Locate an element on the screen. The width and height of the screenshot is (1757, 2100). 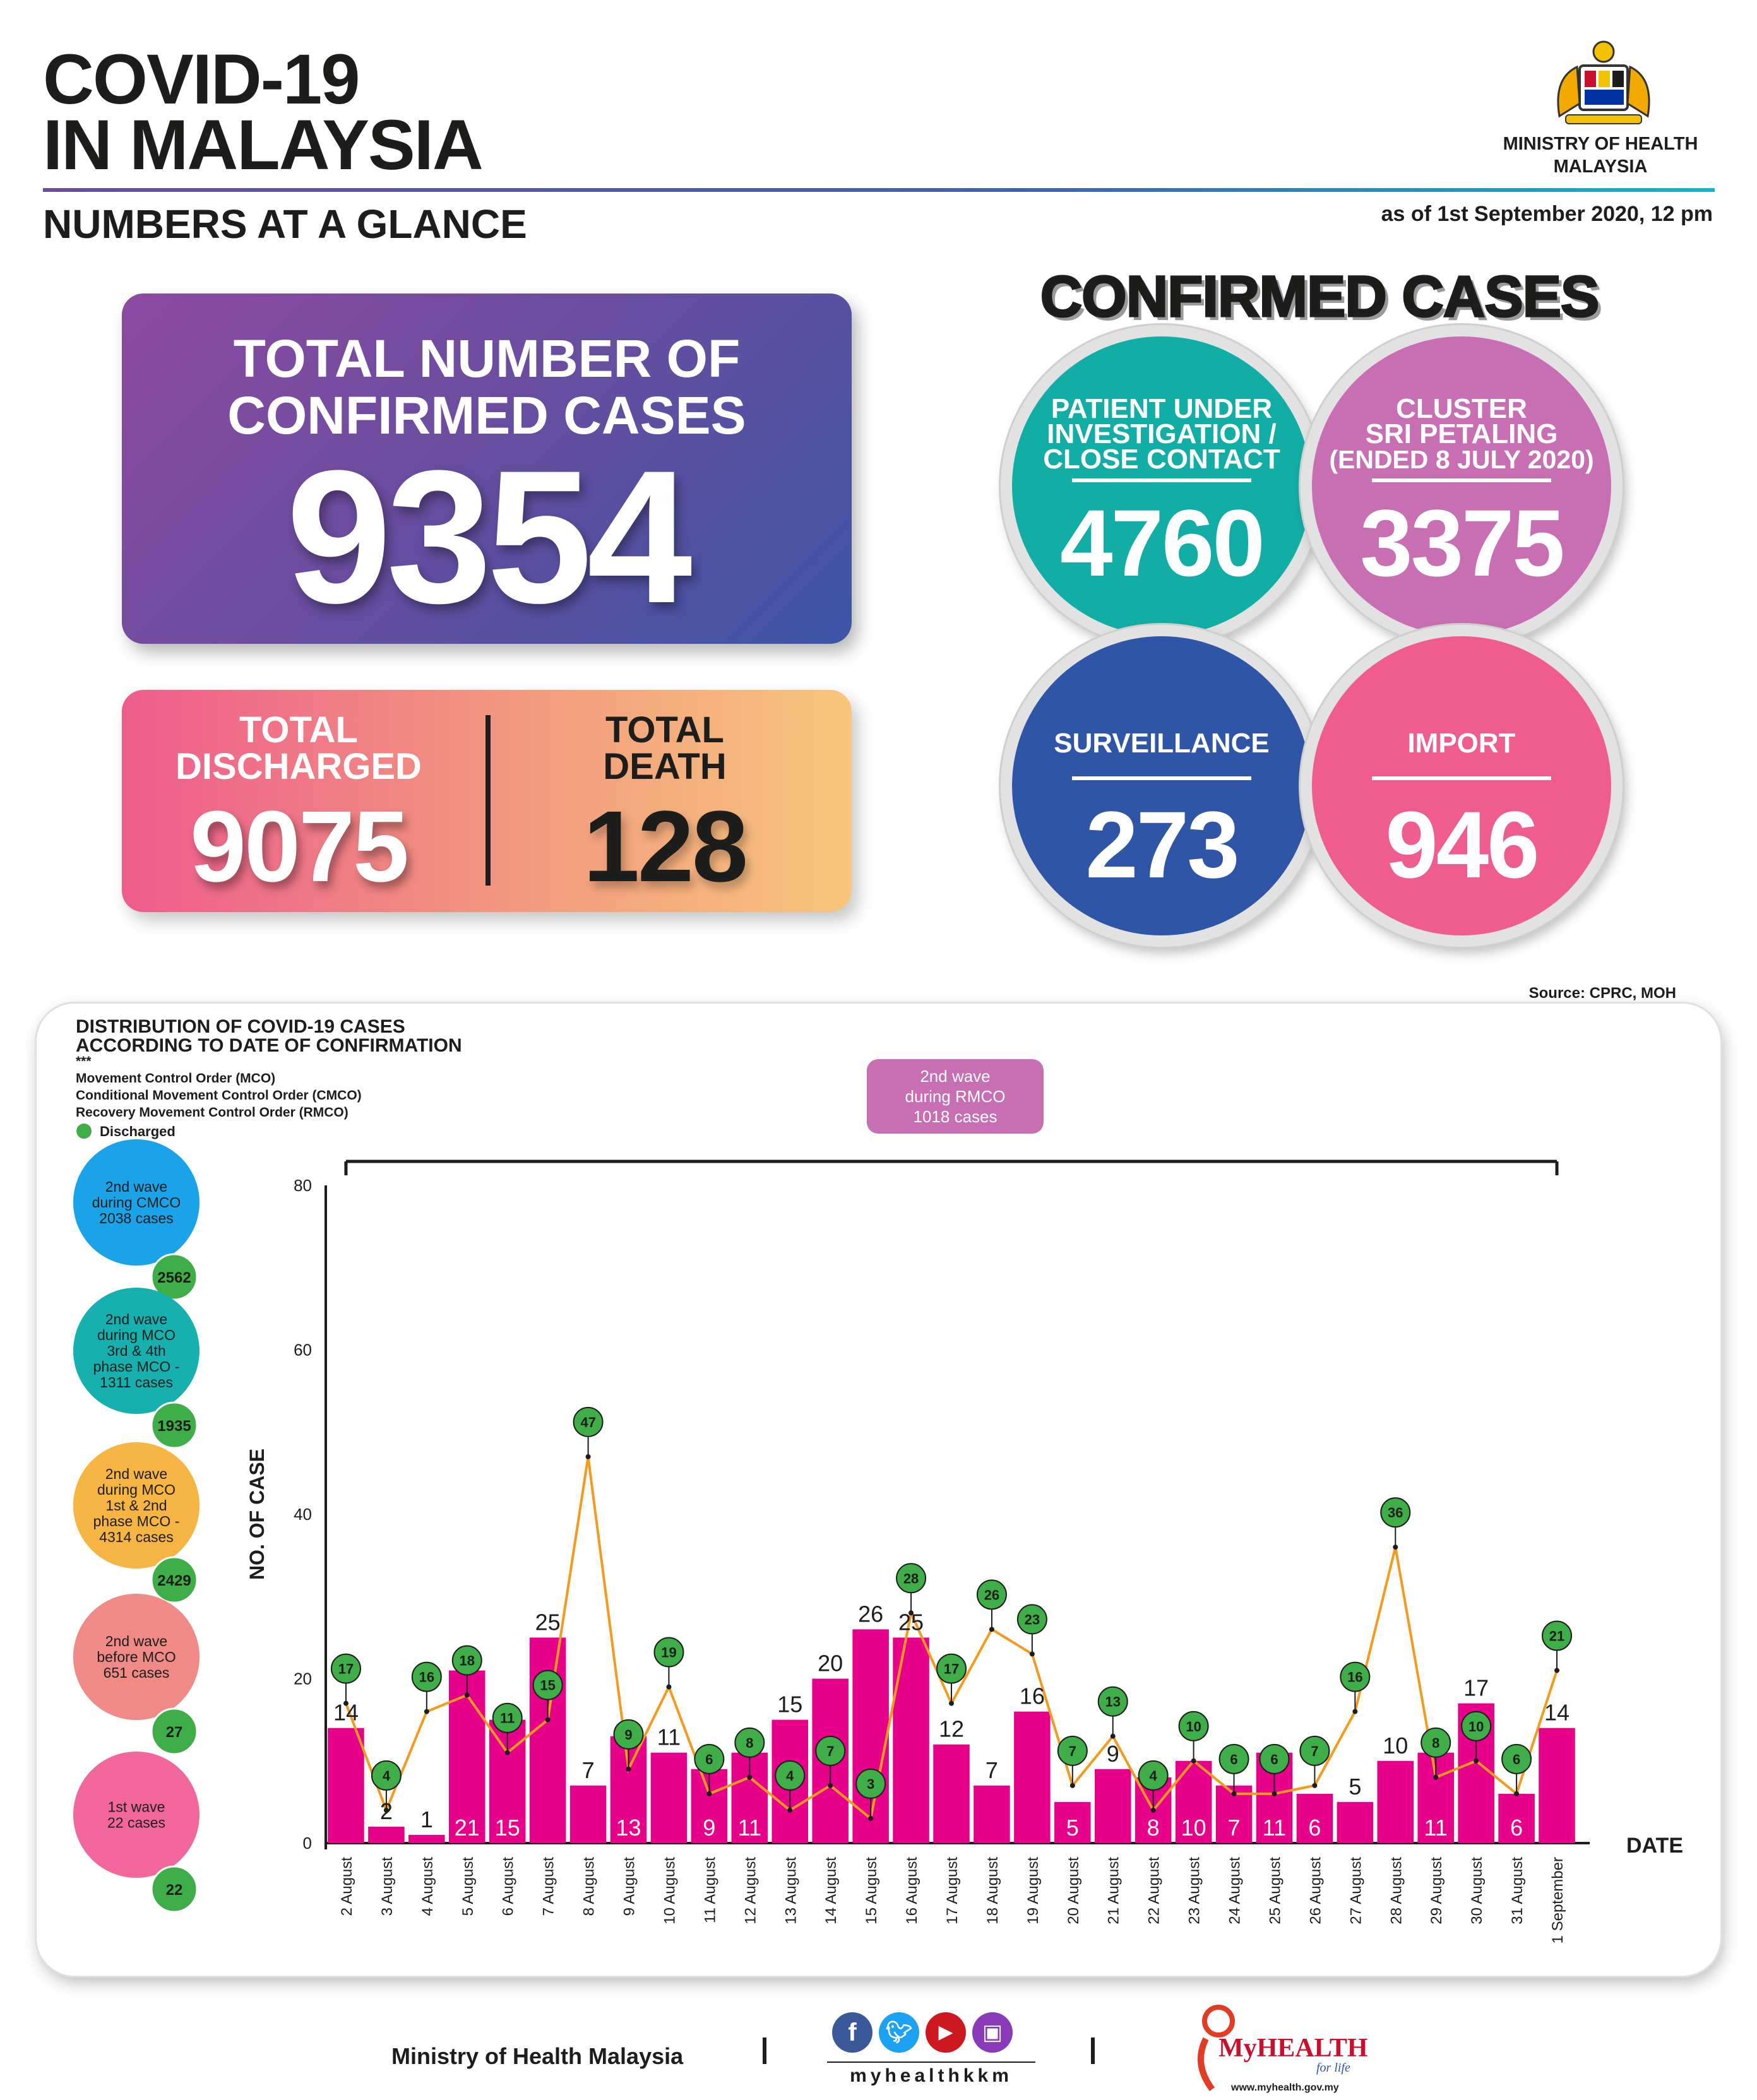
death-label-line-2: DEATH is located at coordinates (665, 766).